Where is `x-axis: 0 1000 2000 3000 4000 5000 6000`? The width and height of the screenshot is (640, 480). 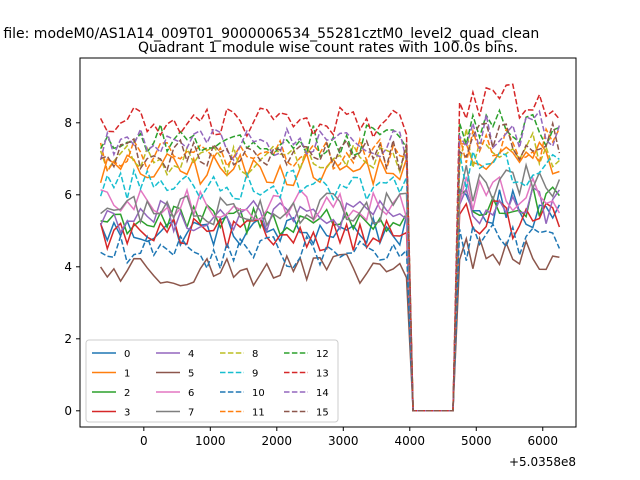
x-axis: 0 1000 2000 3000 4000 5000 6000 is located at coordinates (349, 437).